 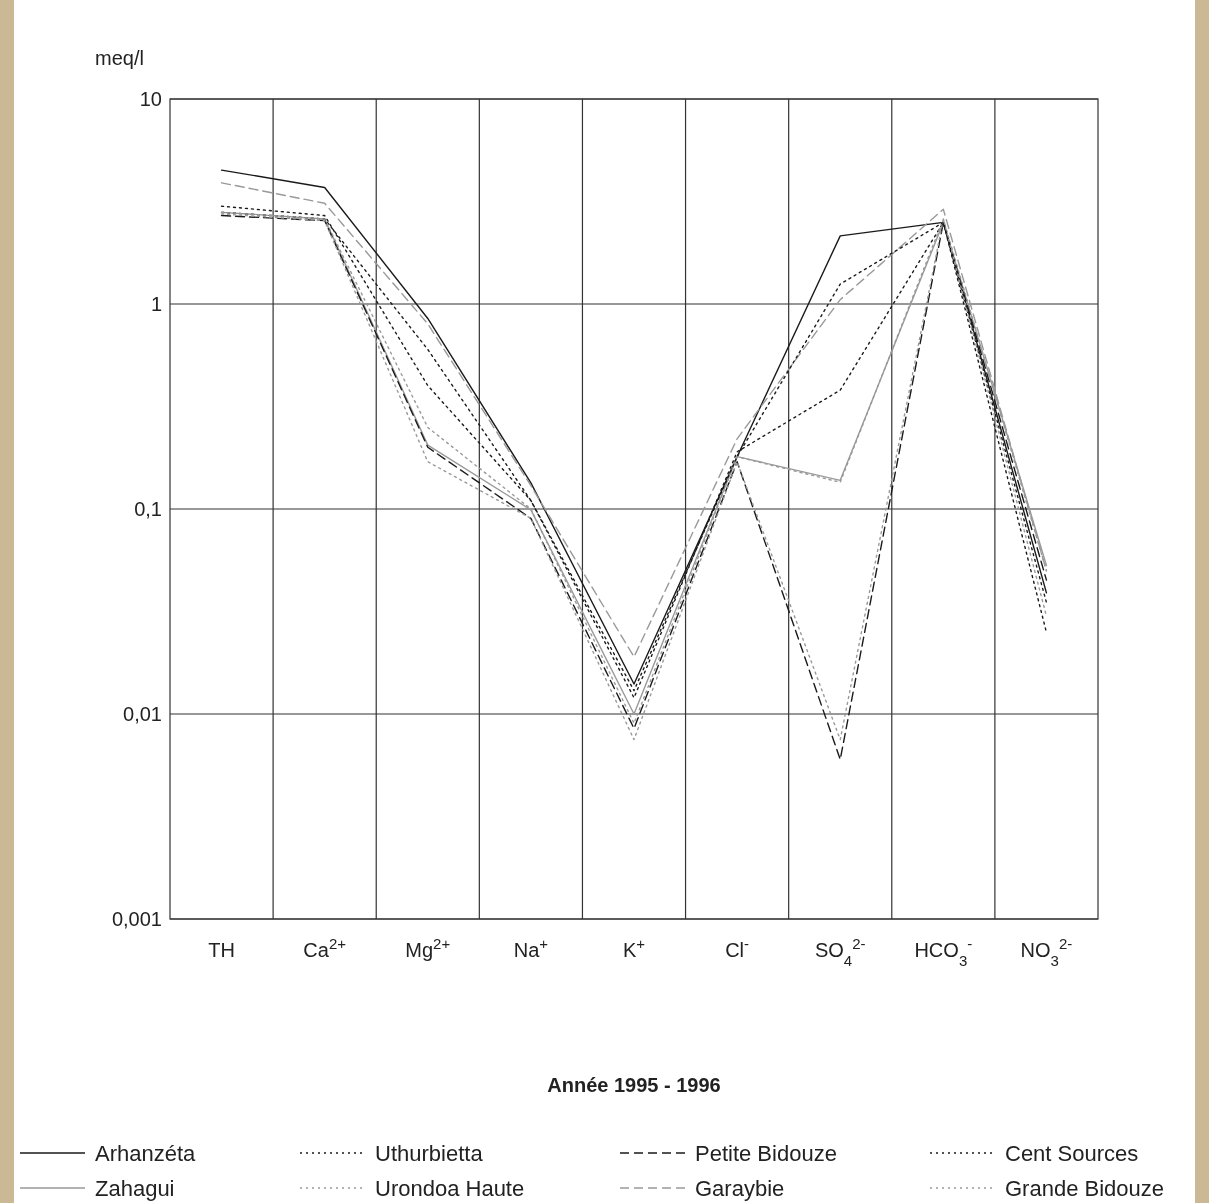 What do you see at coordinates (429, 1153) in the screenshot?
I see `legend-label: Uthurbietta` at bounding box center [429, 1153].